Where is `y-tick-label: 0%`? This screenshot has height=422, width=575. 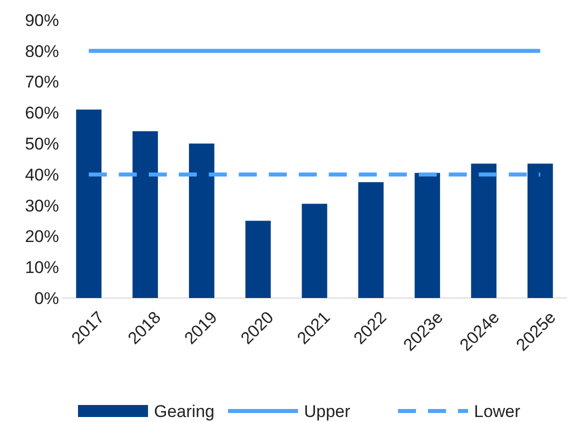 y-tick-label: 0% is located at coordinates (46, 298).